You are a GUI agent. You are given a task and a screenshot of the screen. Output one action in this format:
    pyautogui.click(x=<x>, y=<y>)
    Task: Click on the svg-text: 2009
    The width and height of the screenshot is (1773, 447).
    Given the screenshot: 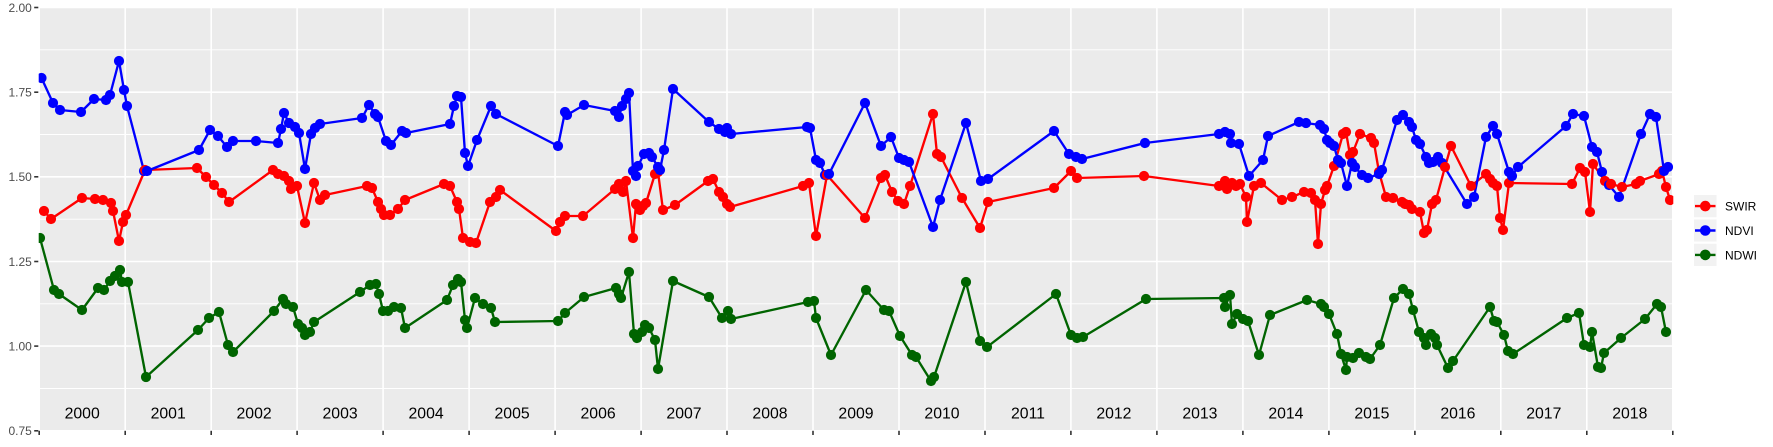 What is the action you would take?
    pyautogui.click(x=855, y=414)
    